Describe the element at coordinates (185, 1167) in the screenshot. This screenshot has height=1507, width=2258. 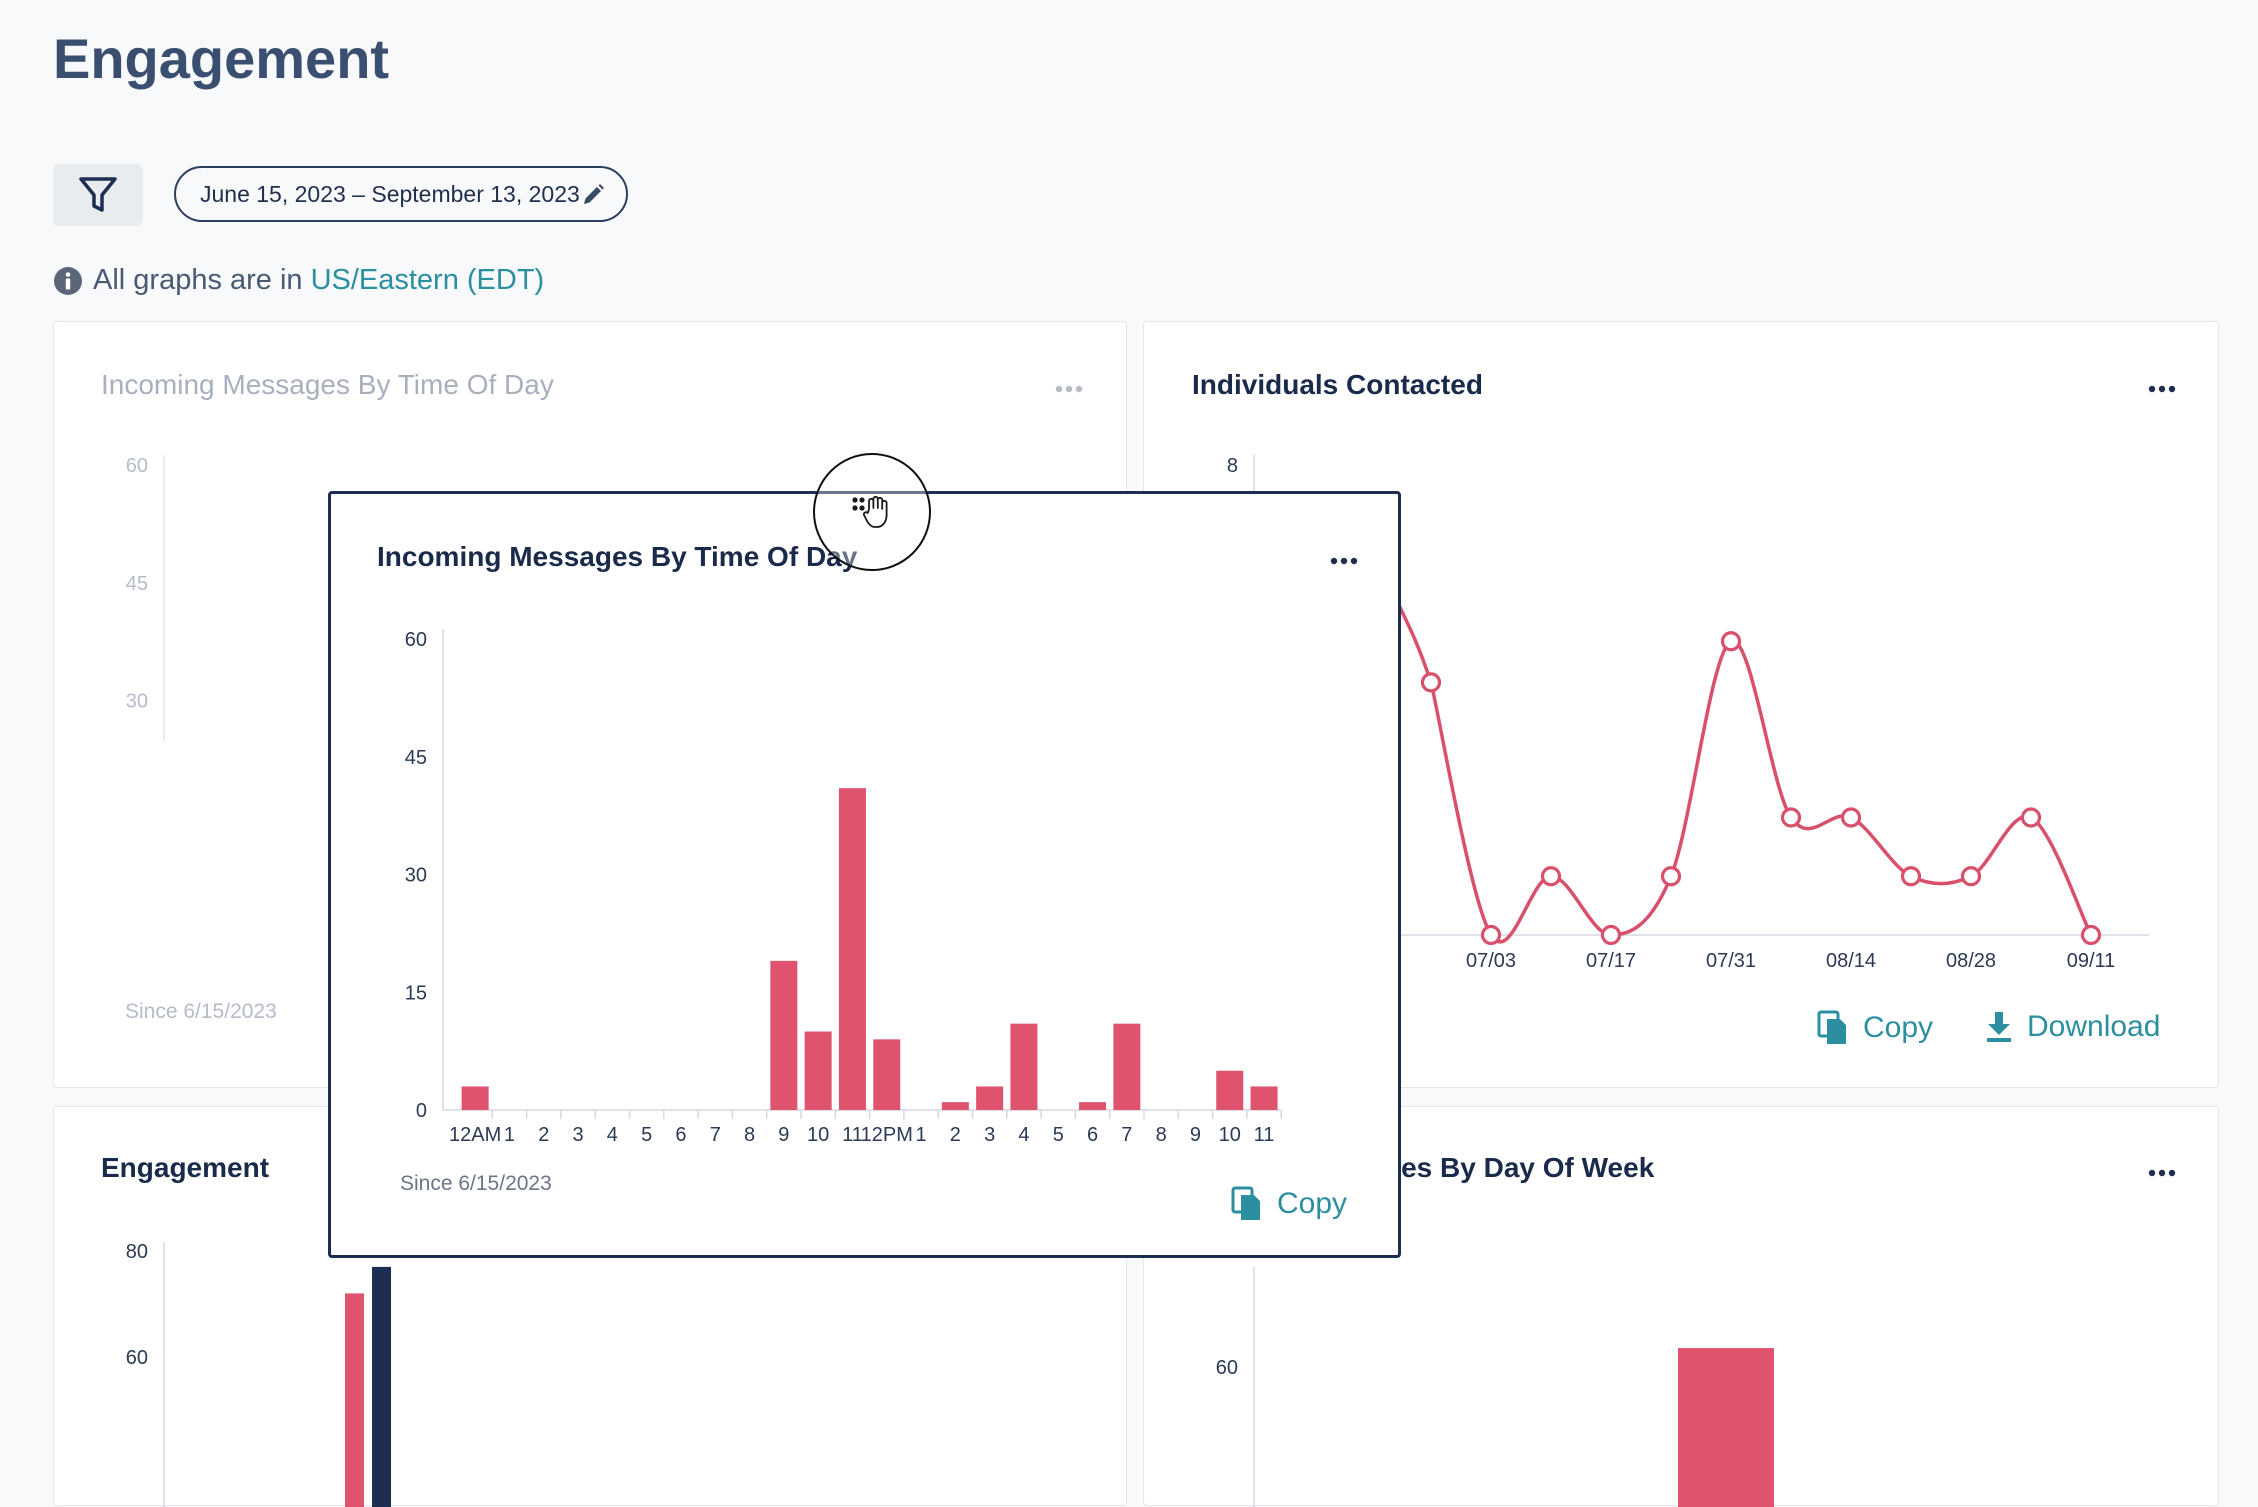
I see `card-title: Engagement` at that location.